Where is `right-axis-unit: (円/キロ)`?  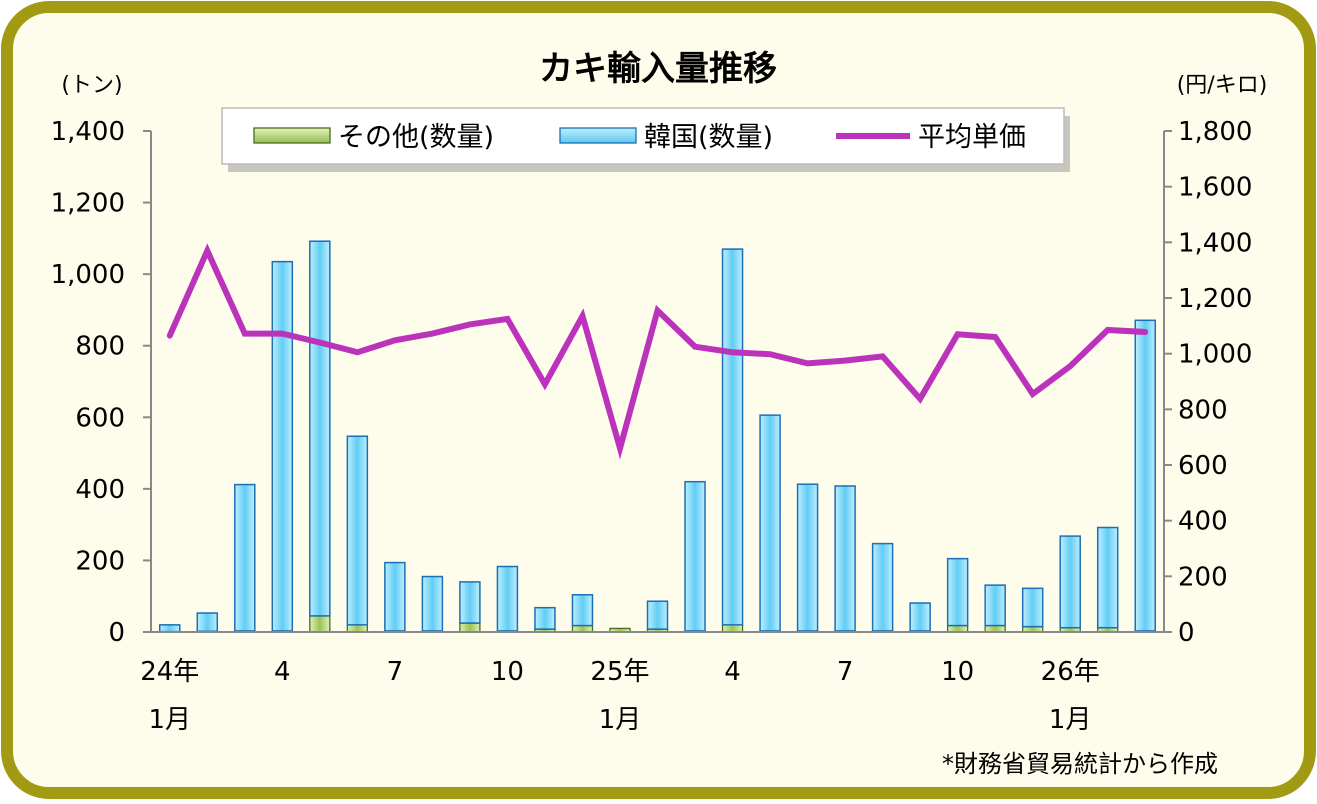 right-axis-unit: (円/キロ) is located at coordinates (1222, 85).